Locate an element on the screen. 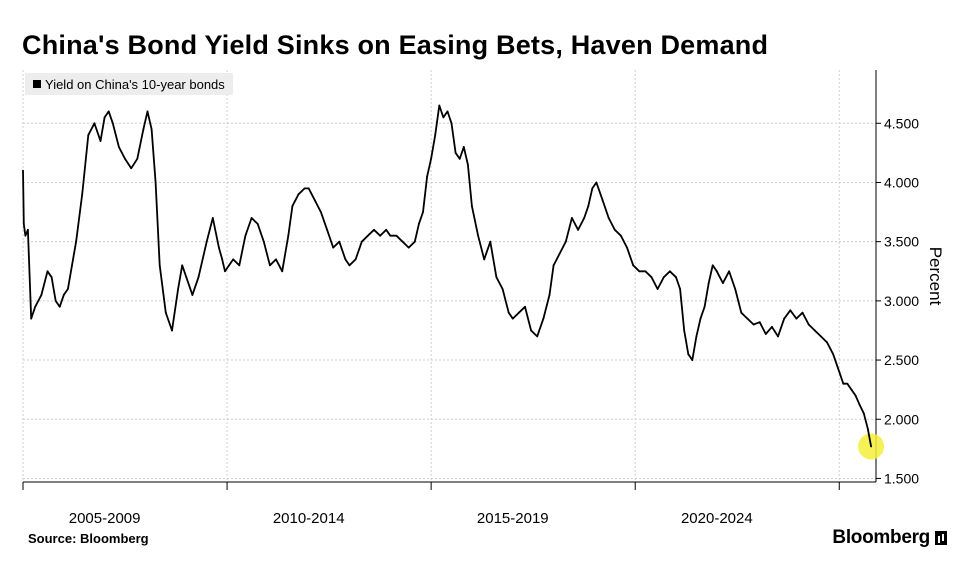 This screenshot has height=574, width=979. x-tick-label: 2015-2019 is located at coordinates (513, 518).